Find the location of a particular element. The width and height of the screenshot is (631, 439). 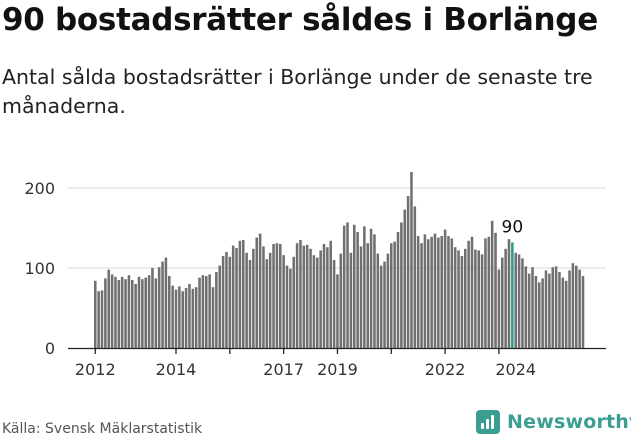

newsworthy-brand: Newsworthy is located at coordinates (553, 422).